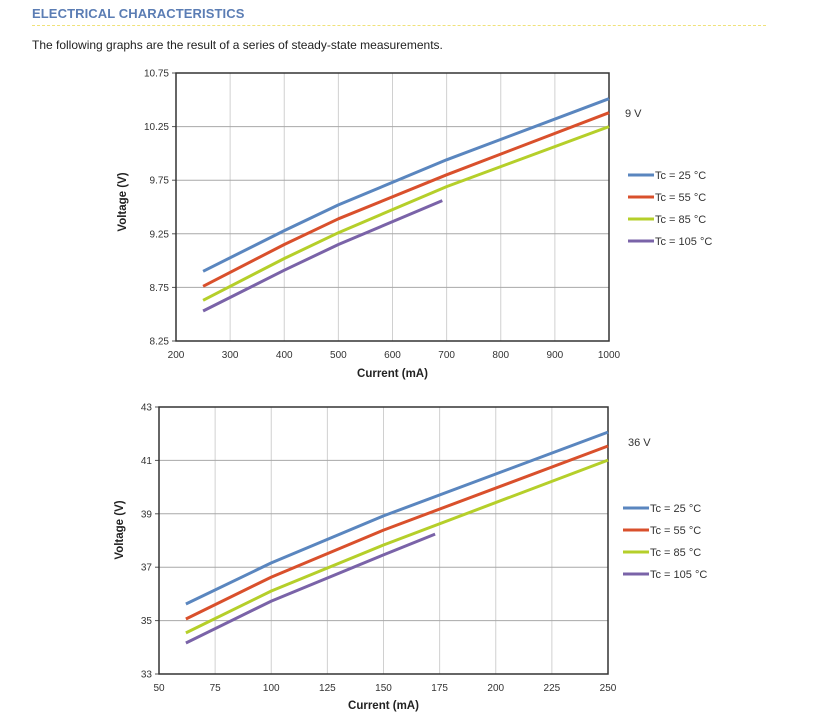  I want to click on y-tick-label: 10.75, so click(156, 74).